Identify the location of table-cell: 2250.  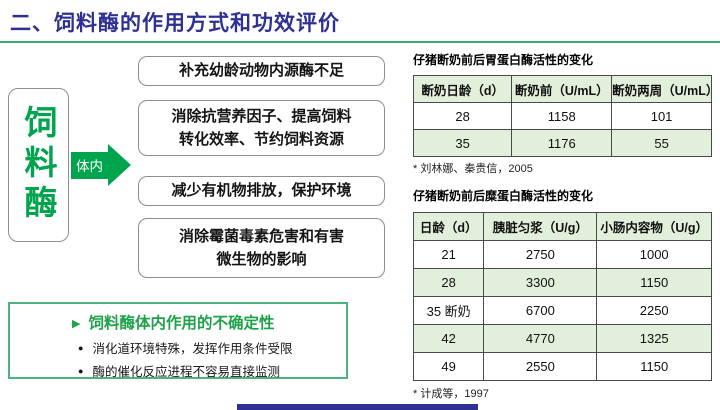
(654, 310).